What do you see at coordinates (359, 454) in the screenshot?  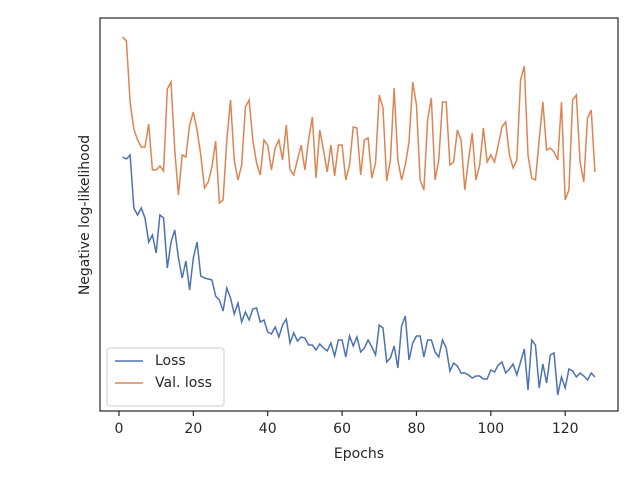 I see `x-axis-label: Epochs` at bounding box center [359, 454].